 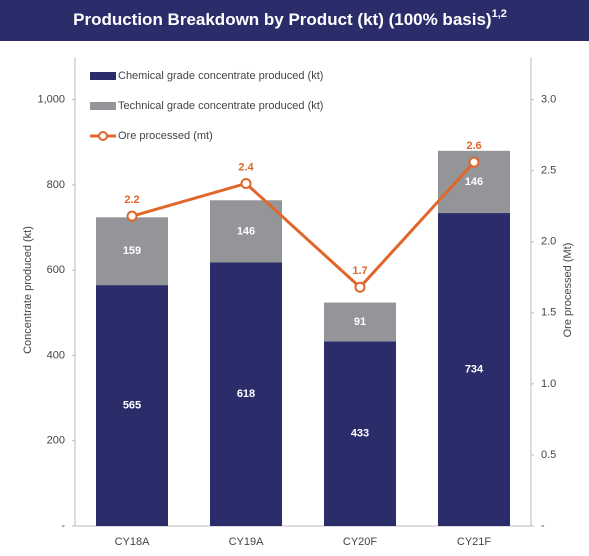 What do you see at coordinates (51, 100) in the screenshot?
I see `y-tick-label: 1,000` at bounding box center [51, 100].